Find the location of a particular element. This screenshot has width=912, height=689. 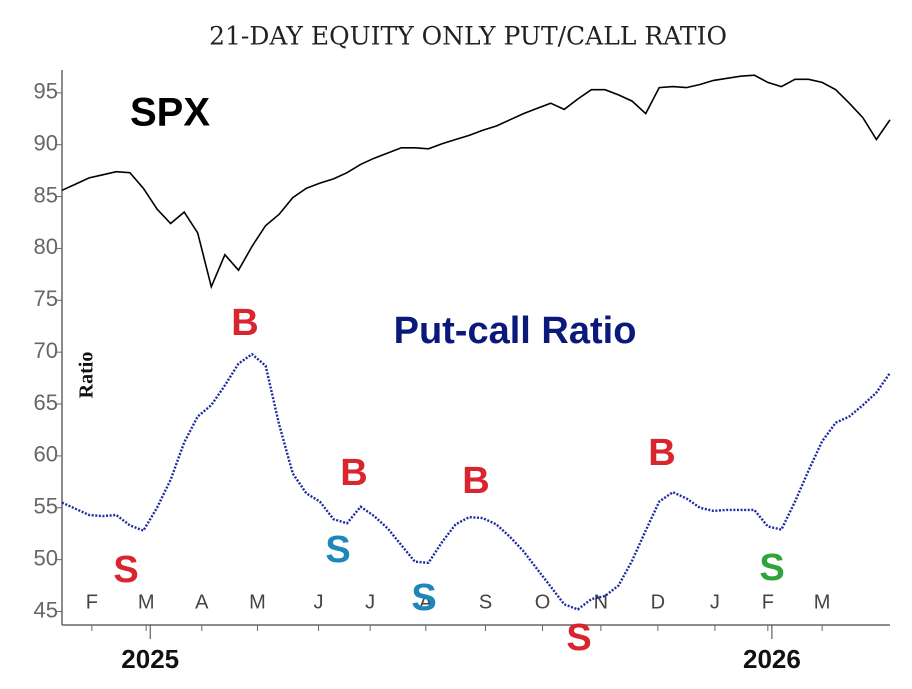

annotation: Put-call Ratio is located at coordinates (515, 331).